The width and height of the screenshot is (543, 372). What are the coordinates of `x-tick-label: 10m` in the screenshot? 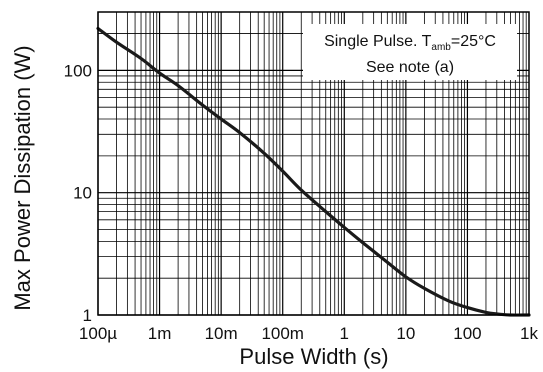 It's located at (221, 333).